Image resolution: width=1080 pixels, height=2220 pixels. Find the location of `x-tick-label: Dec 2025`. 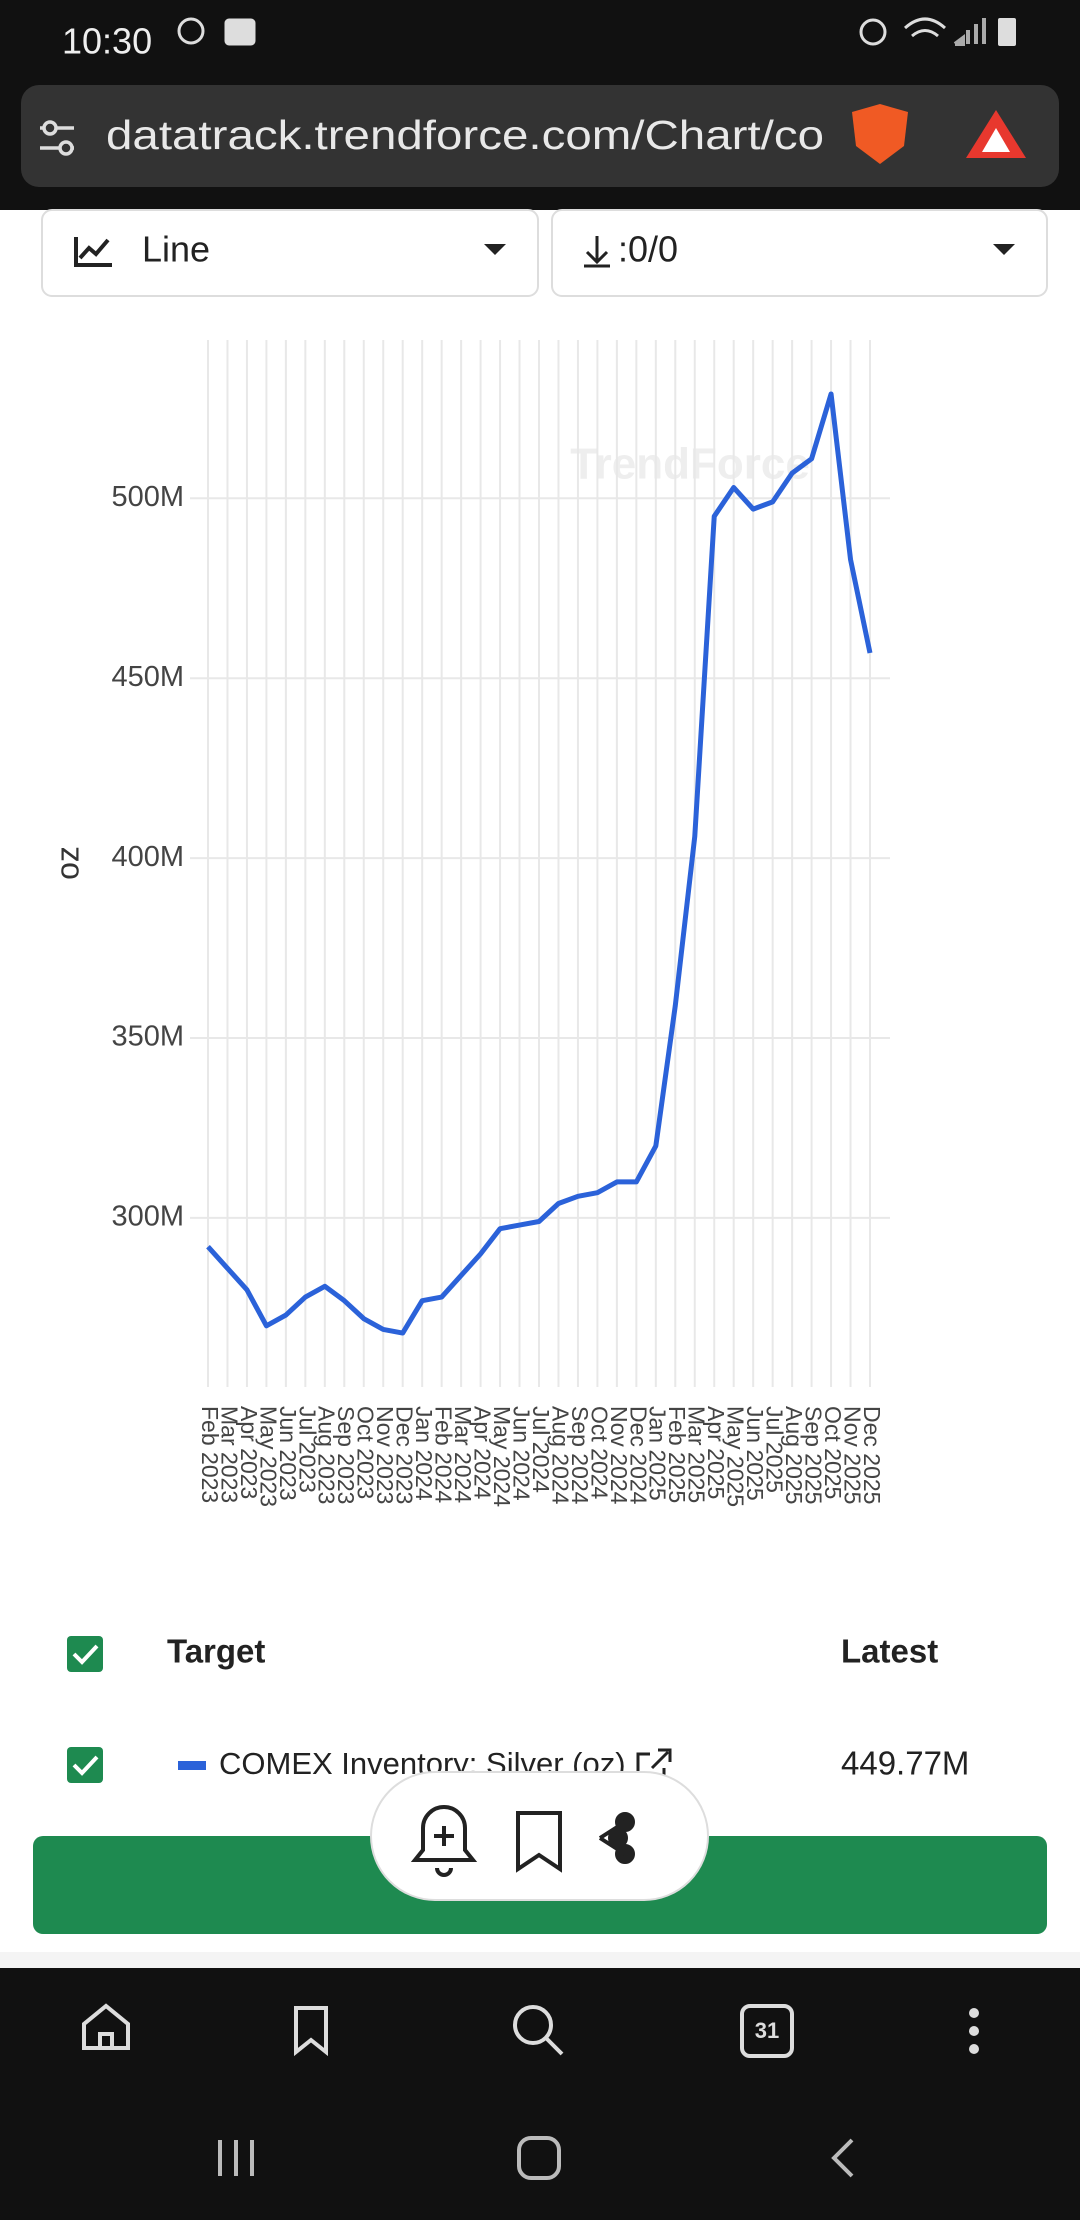

x-tick-label: Dec 2025 is located at coordinates (872, 1455).